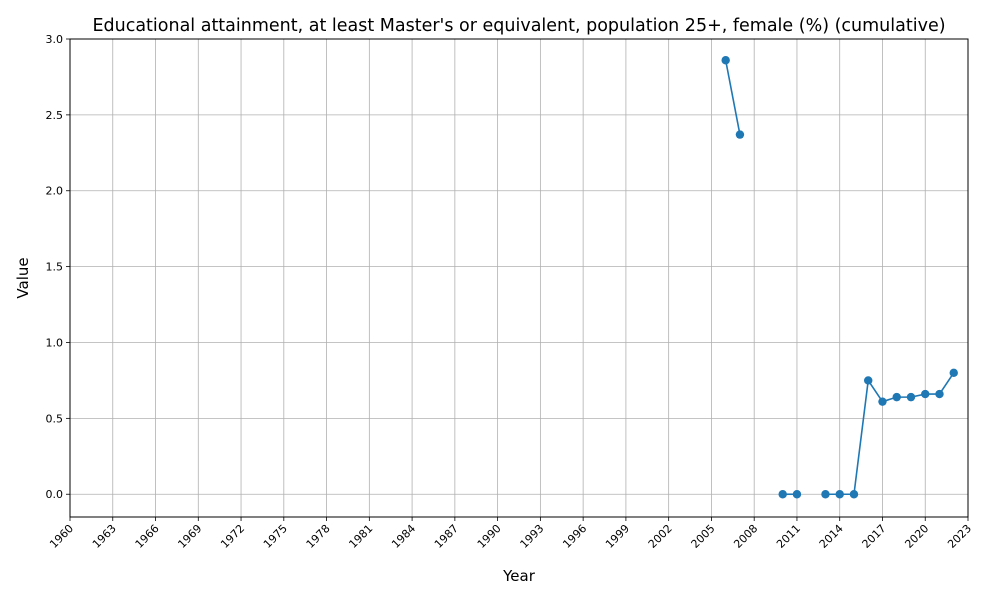  I want to click on y-axis: 0.0 0.5 1.0 1.5 2.0 2.5 3.0, so click(58, 267).